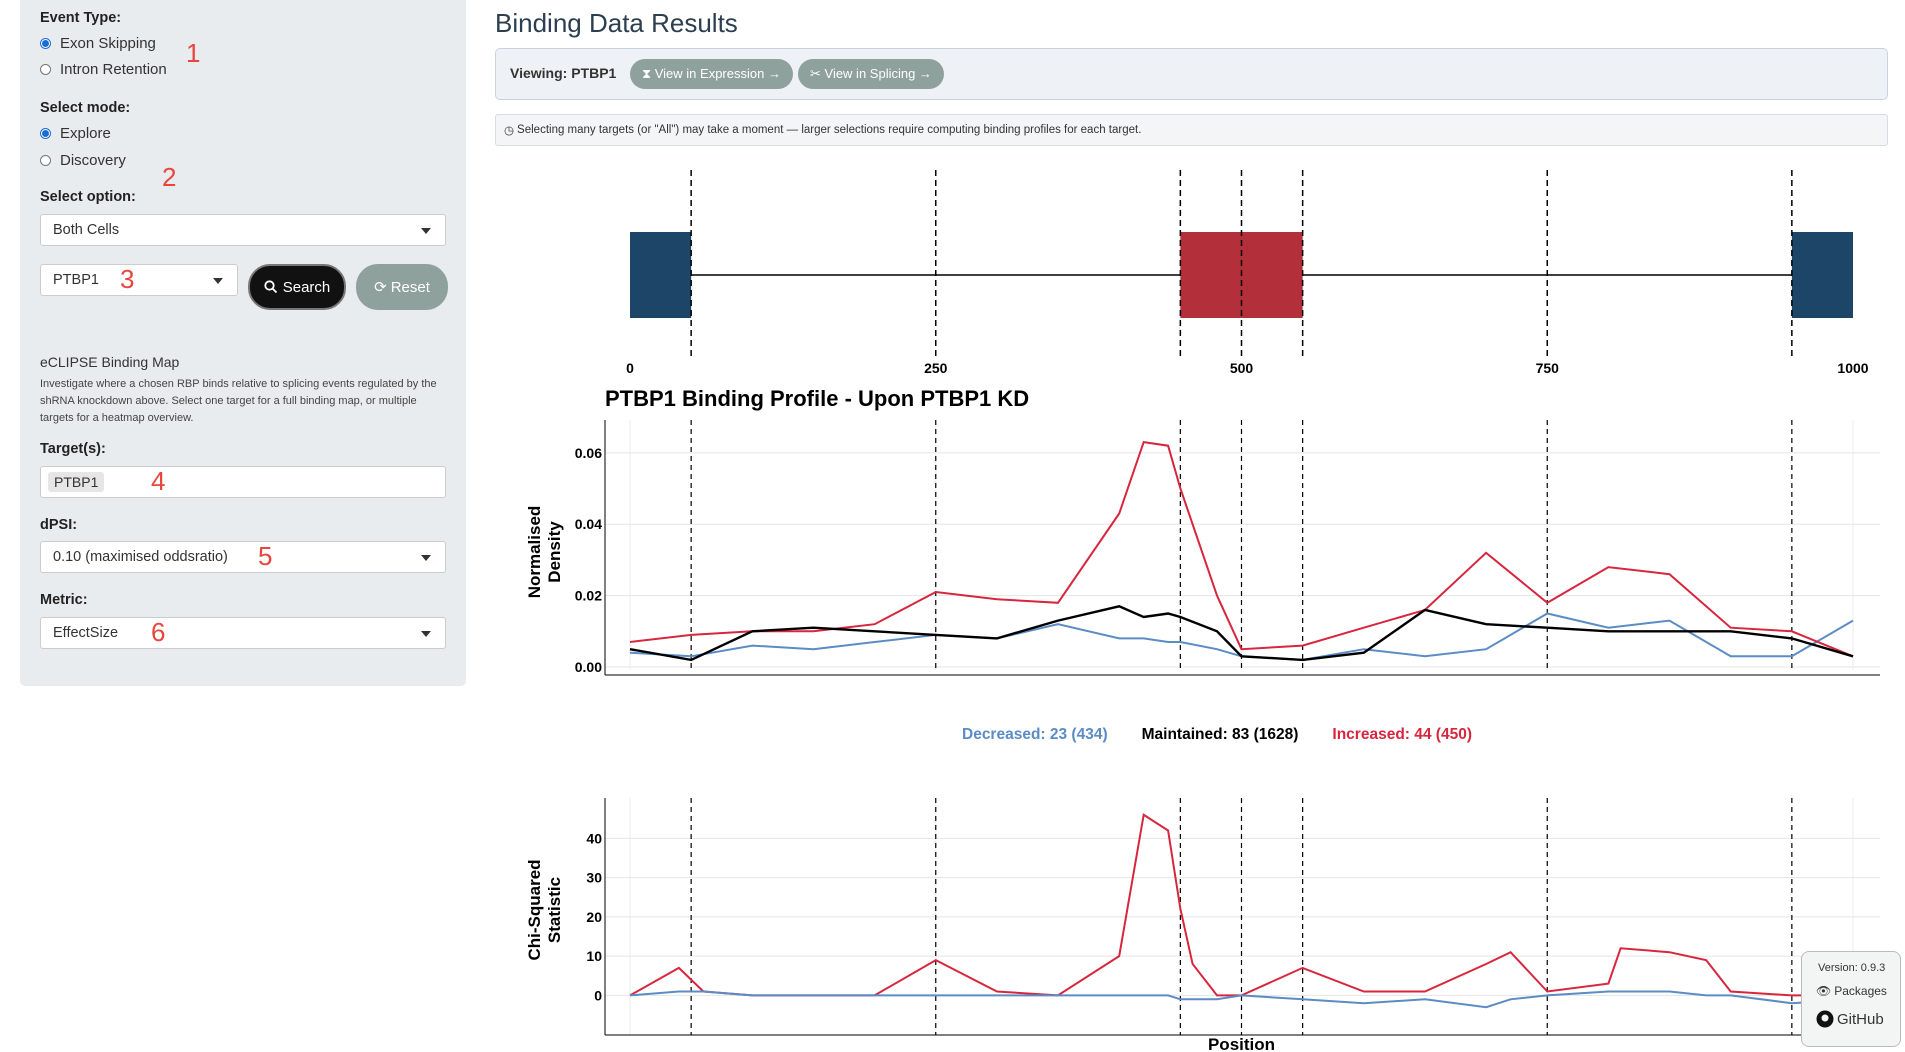  Describe the element at coordinates (1860, 991) in the screenshot. I see `packages-label: Packages` at that location.